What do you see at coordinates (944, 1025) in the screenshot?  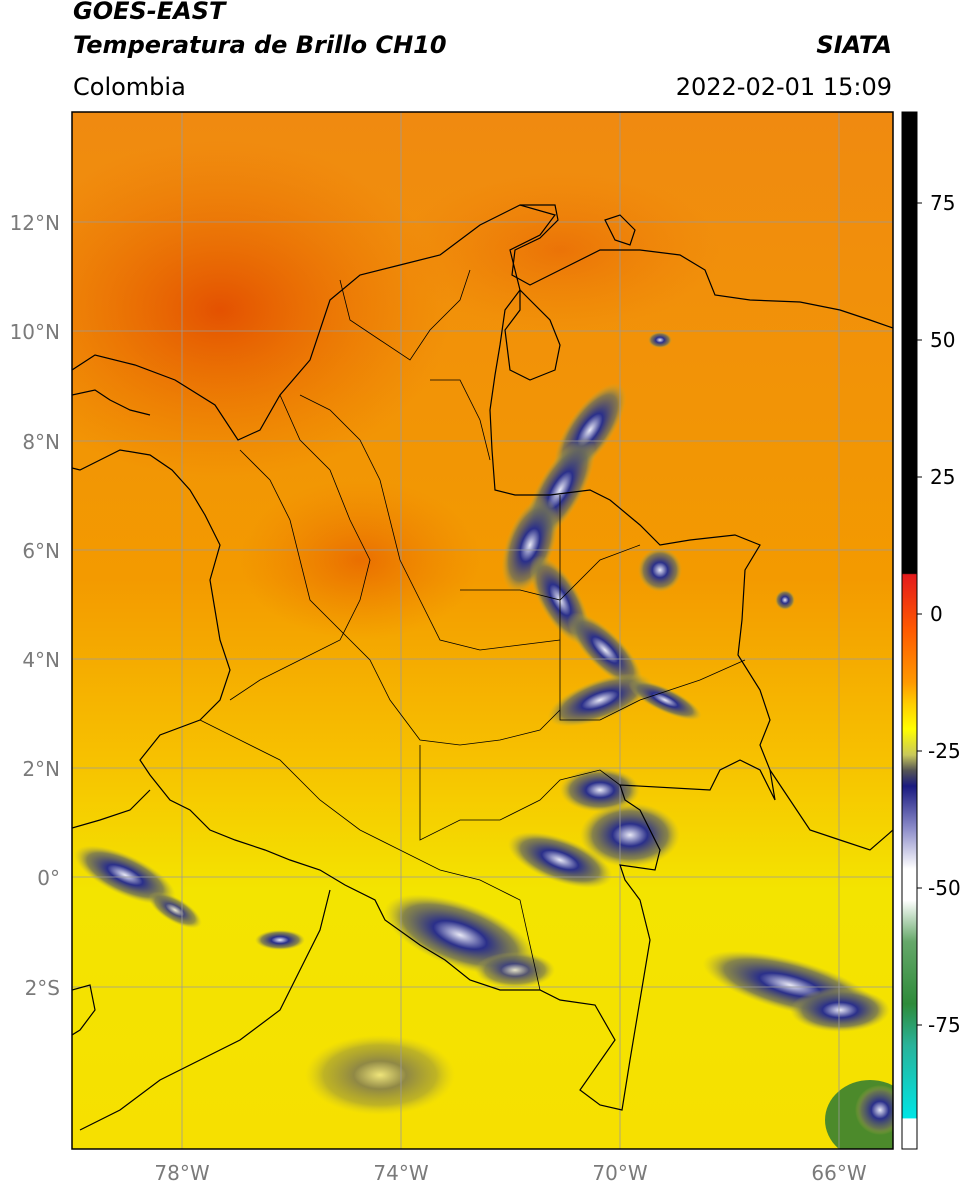 I see `colorbar-tick-neg75: -75` at bounding box center [944, 1025].